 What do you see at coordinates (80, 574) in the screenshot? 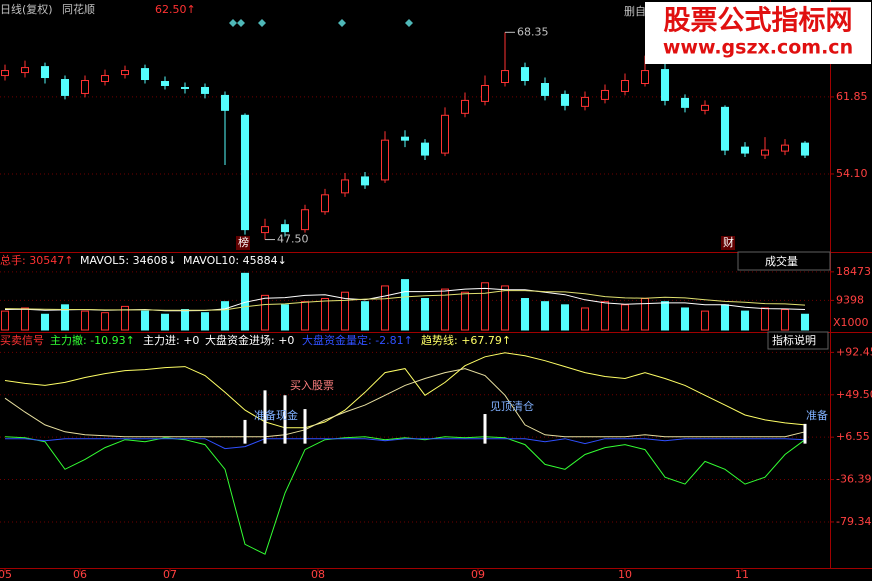
I see `x-tick-label: 06` at bounding box center [80, 574].